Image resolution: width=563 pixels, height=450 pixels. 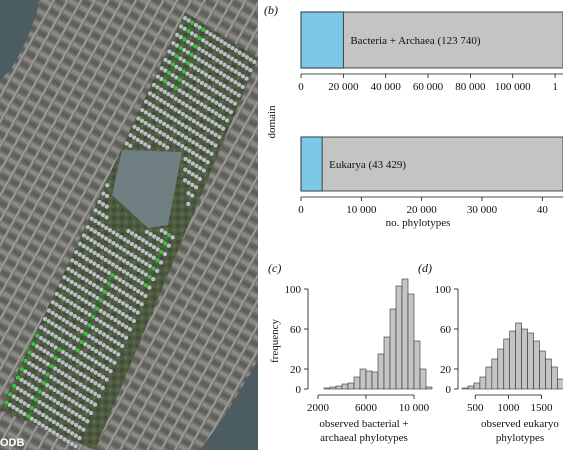 What do you see at coordinates (20, 40) in the screenshot?
I see `river-top-left` at bounding box center [20, 40].